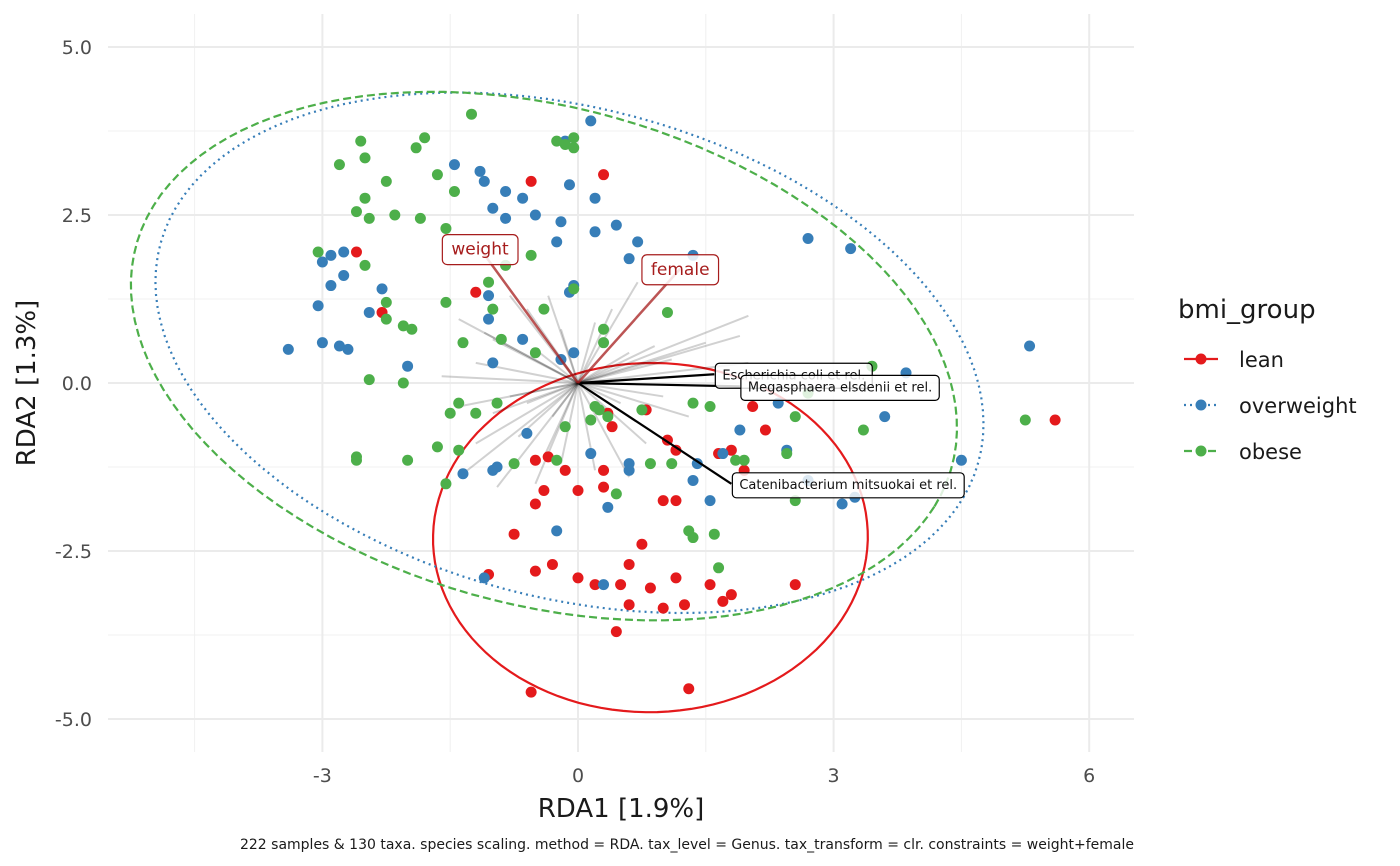 The width and height of the screenshot is (1400, 866). What do you see at coordinates (580, 309) in the screenshot?
I see `constraint-vectors: weight female` at bounding box center [580, 309].